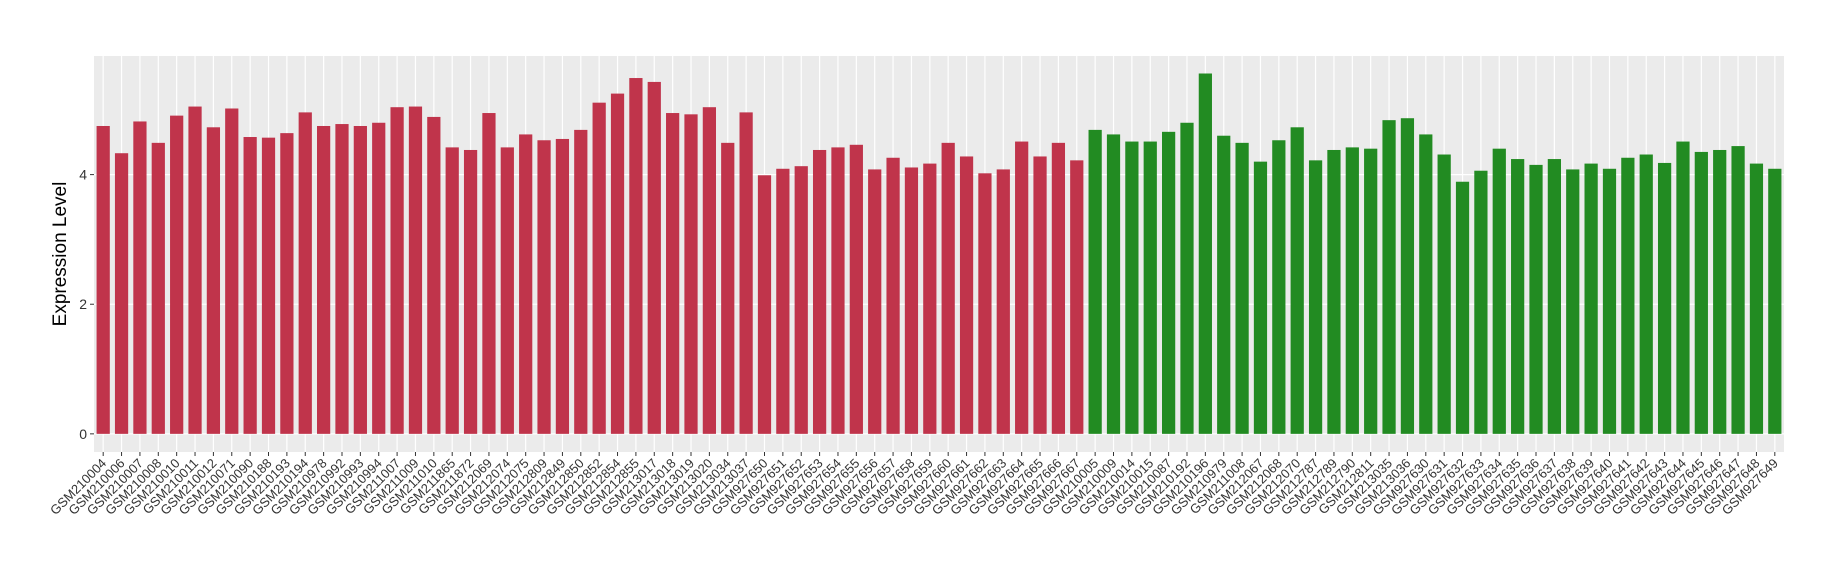  What do you see at coordinates (83, 304) in the screenshot?
I see `y-tick-label: 2` at bounding box center [83, 304].